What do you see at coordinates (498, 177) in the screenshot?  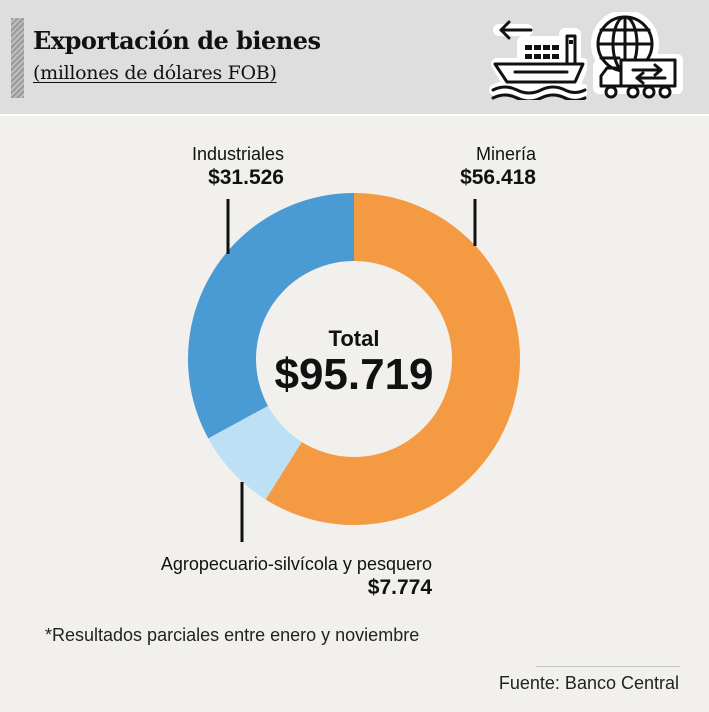 I see `slice-value-mineria: $56.418` at bounding box center [498, 177].